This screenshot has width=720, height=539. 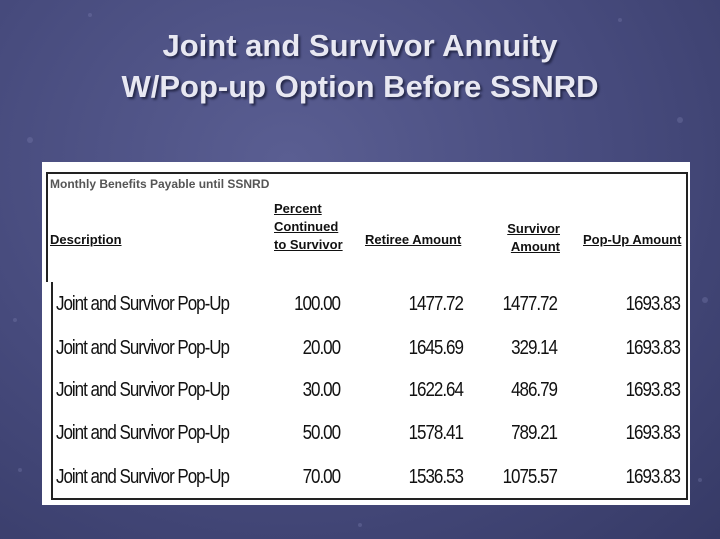 What do you see at coordinates (436, 477) in the screenshot?
I see `cell: 1536.53` at bounding box center [436, 477].